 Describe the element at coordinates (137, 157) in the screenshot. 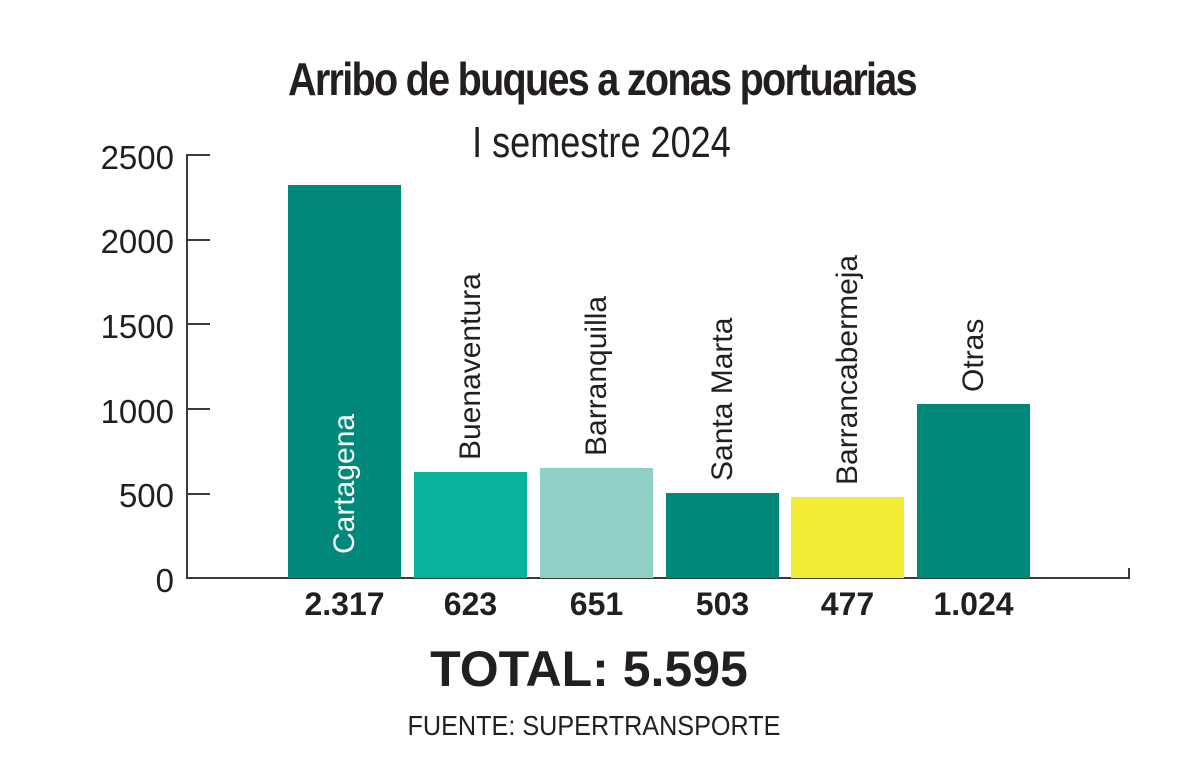

I see `y-tick-label: 2500` at that location.